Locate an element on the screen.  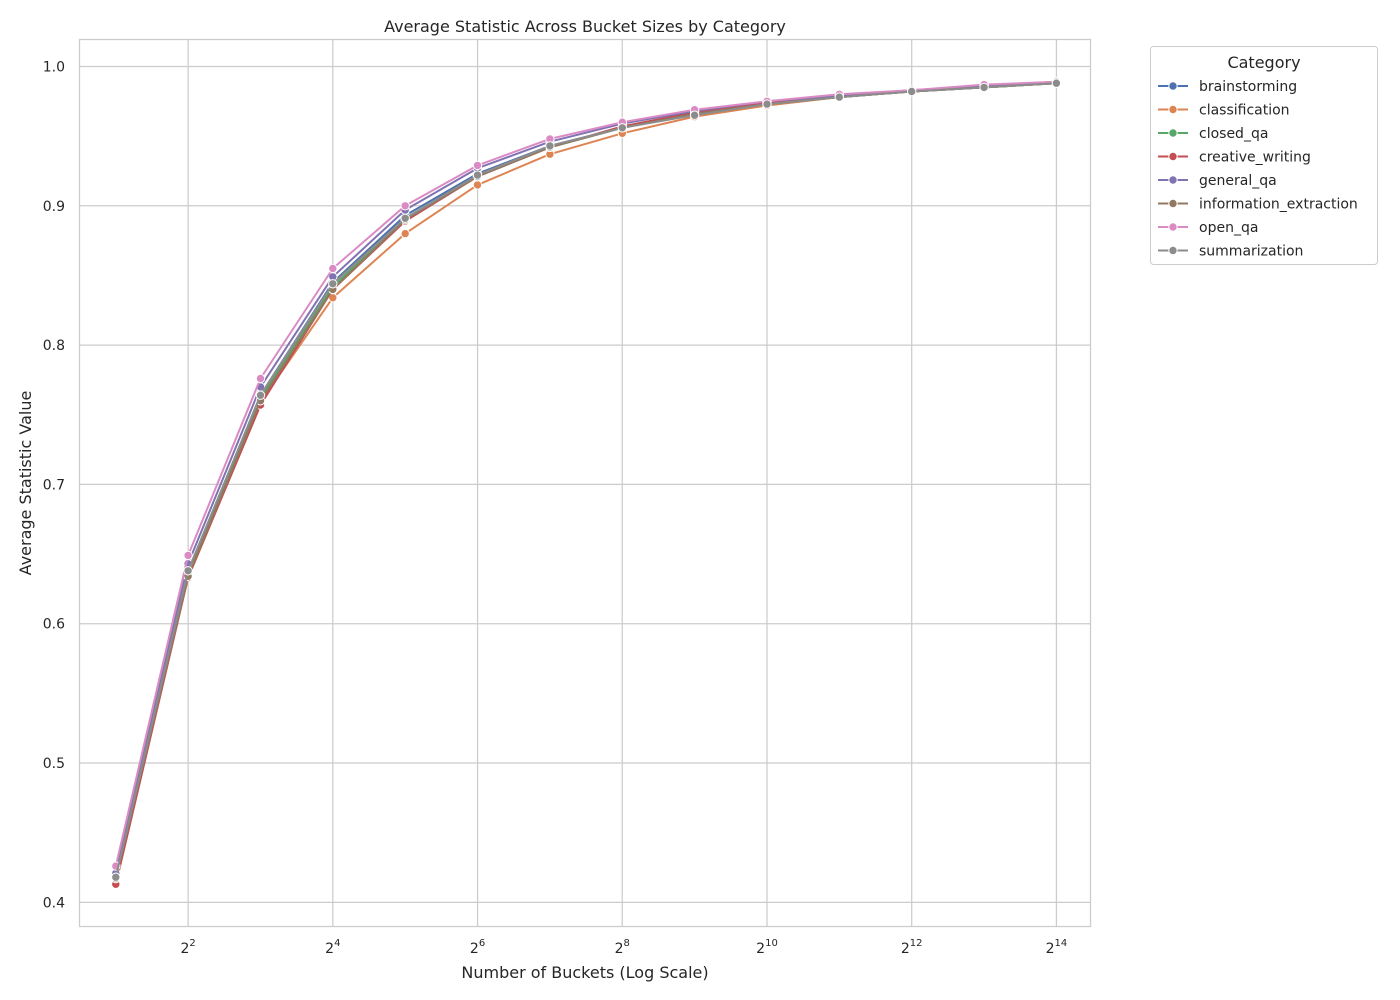
legend-entry: open_qa is located at coordinates (1208, 228).